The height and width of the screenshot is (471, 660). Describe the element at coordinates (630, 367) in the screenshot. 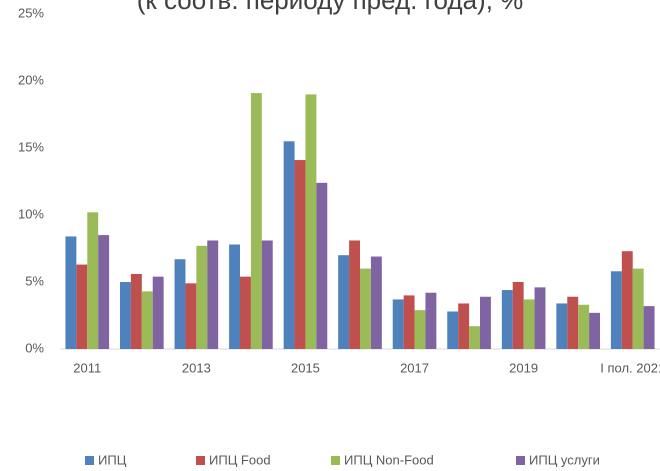

I see `x-tick-label: I пол. 2021` at that location.